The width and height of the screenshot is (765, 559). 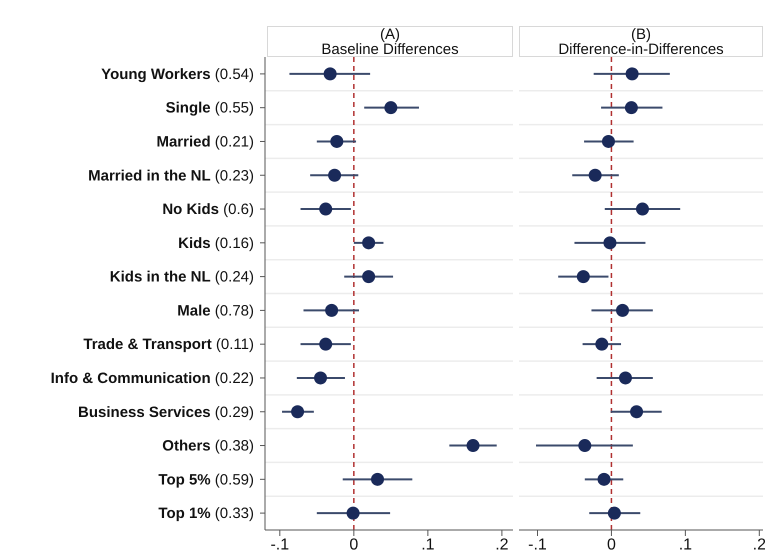 I want to click on y-tick-label: Kids (0.16), so click(x=216, y=243).